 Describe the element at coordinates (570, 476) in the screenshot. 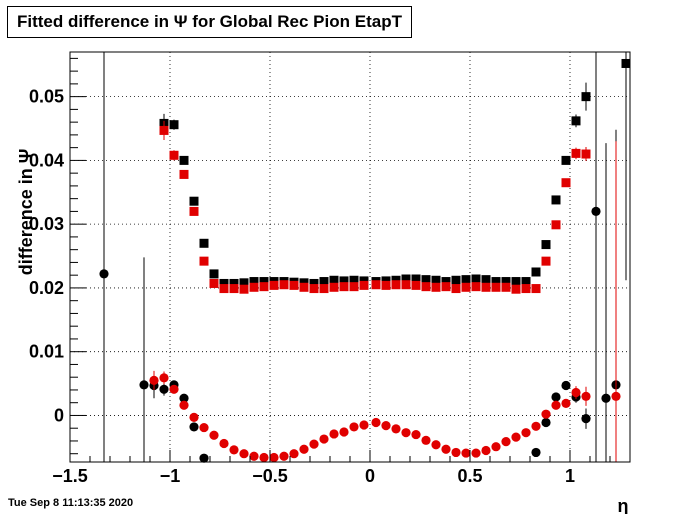

I see `x-tick-label: 1` at that location.